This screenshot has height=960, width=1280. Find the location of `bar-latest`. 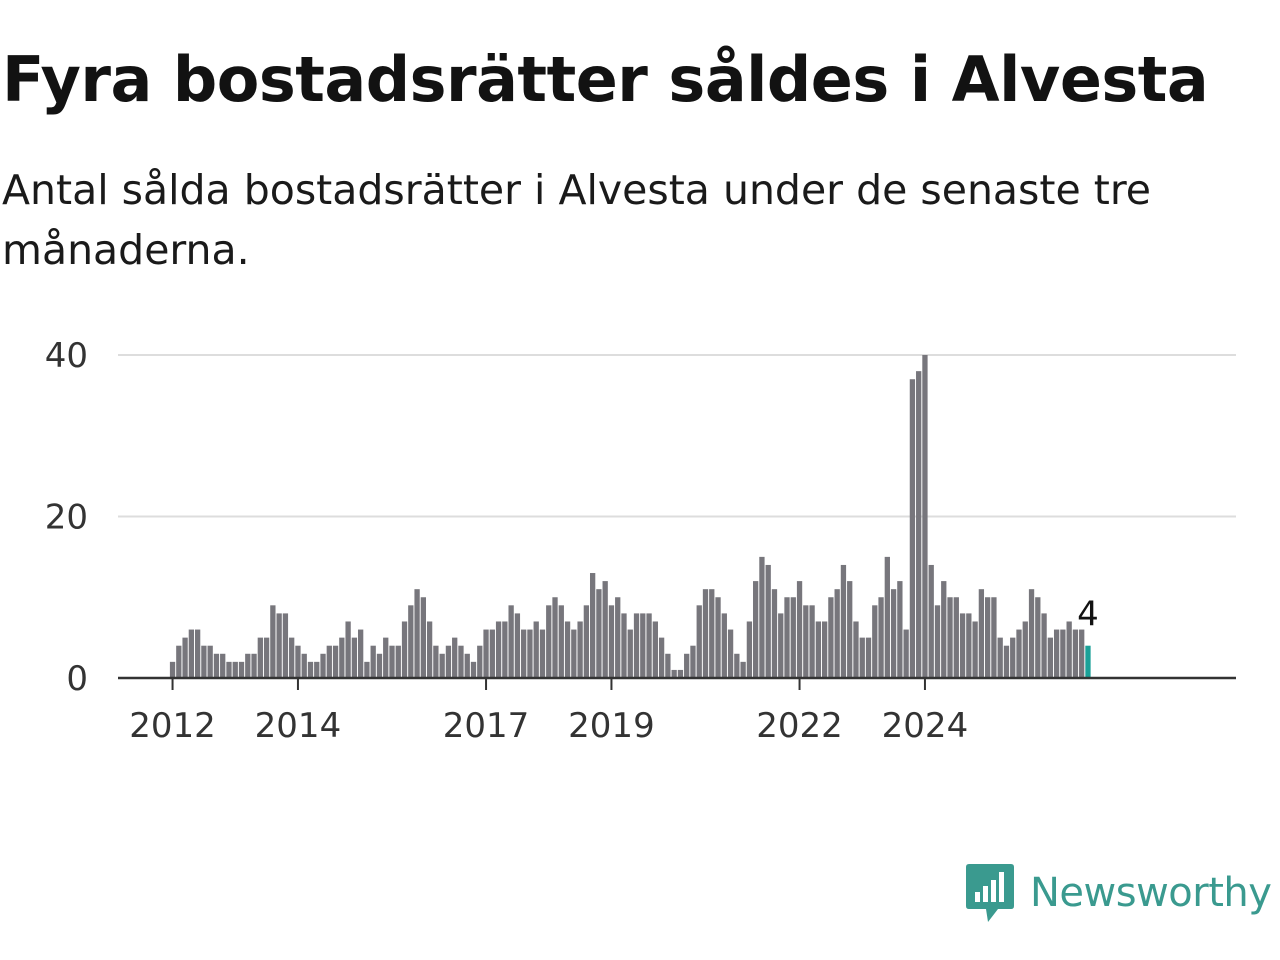

bar-latest is located at coordinates (1088, 661).